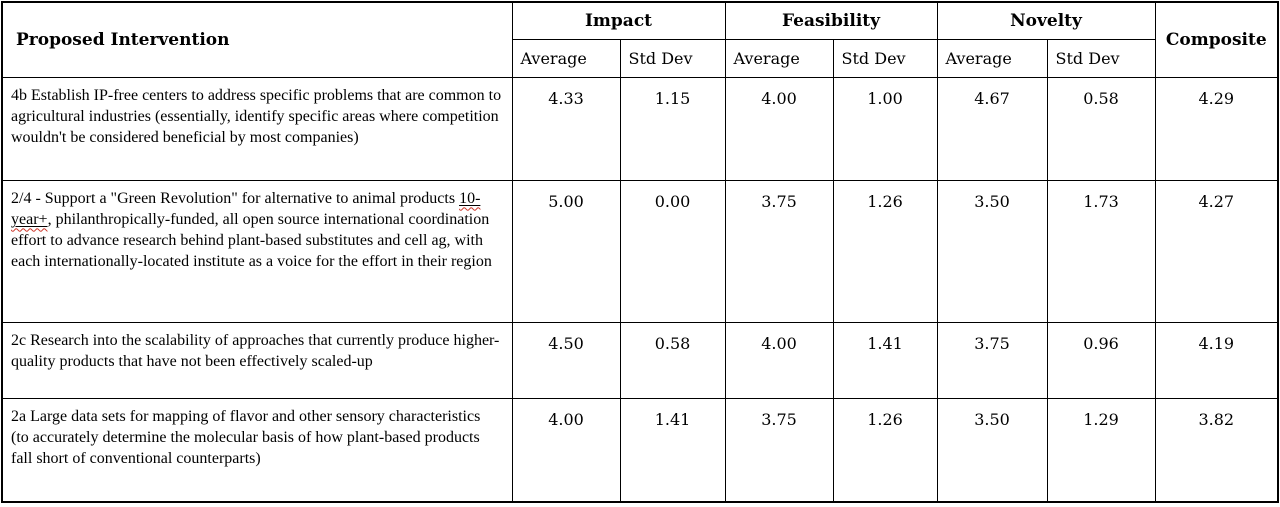 The width and height of the screenshot is (1280, 507). I want to click on column-group-novelty: Novelty, so click(1046, 20).